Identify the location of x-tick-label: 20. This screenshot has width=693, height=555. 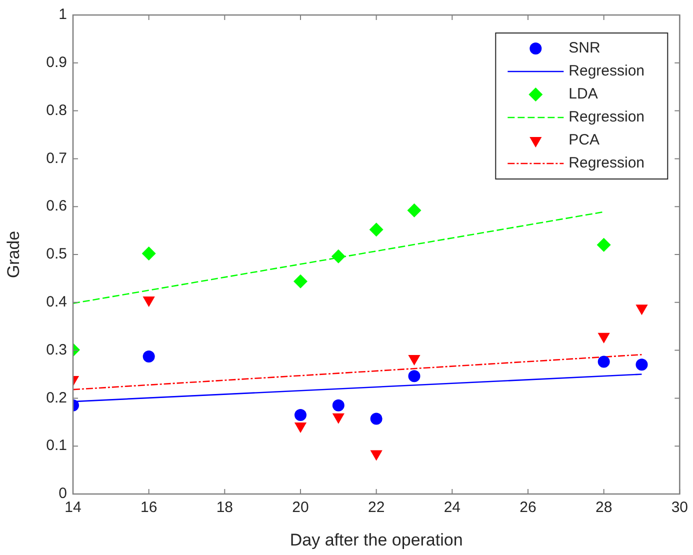
(300, 507).